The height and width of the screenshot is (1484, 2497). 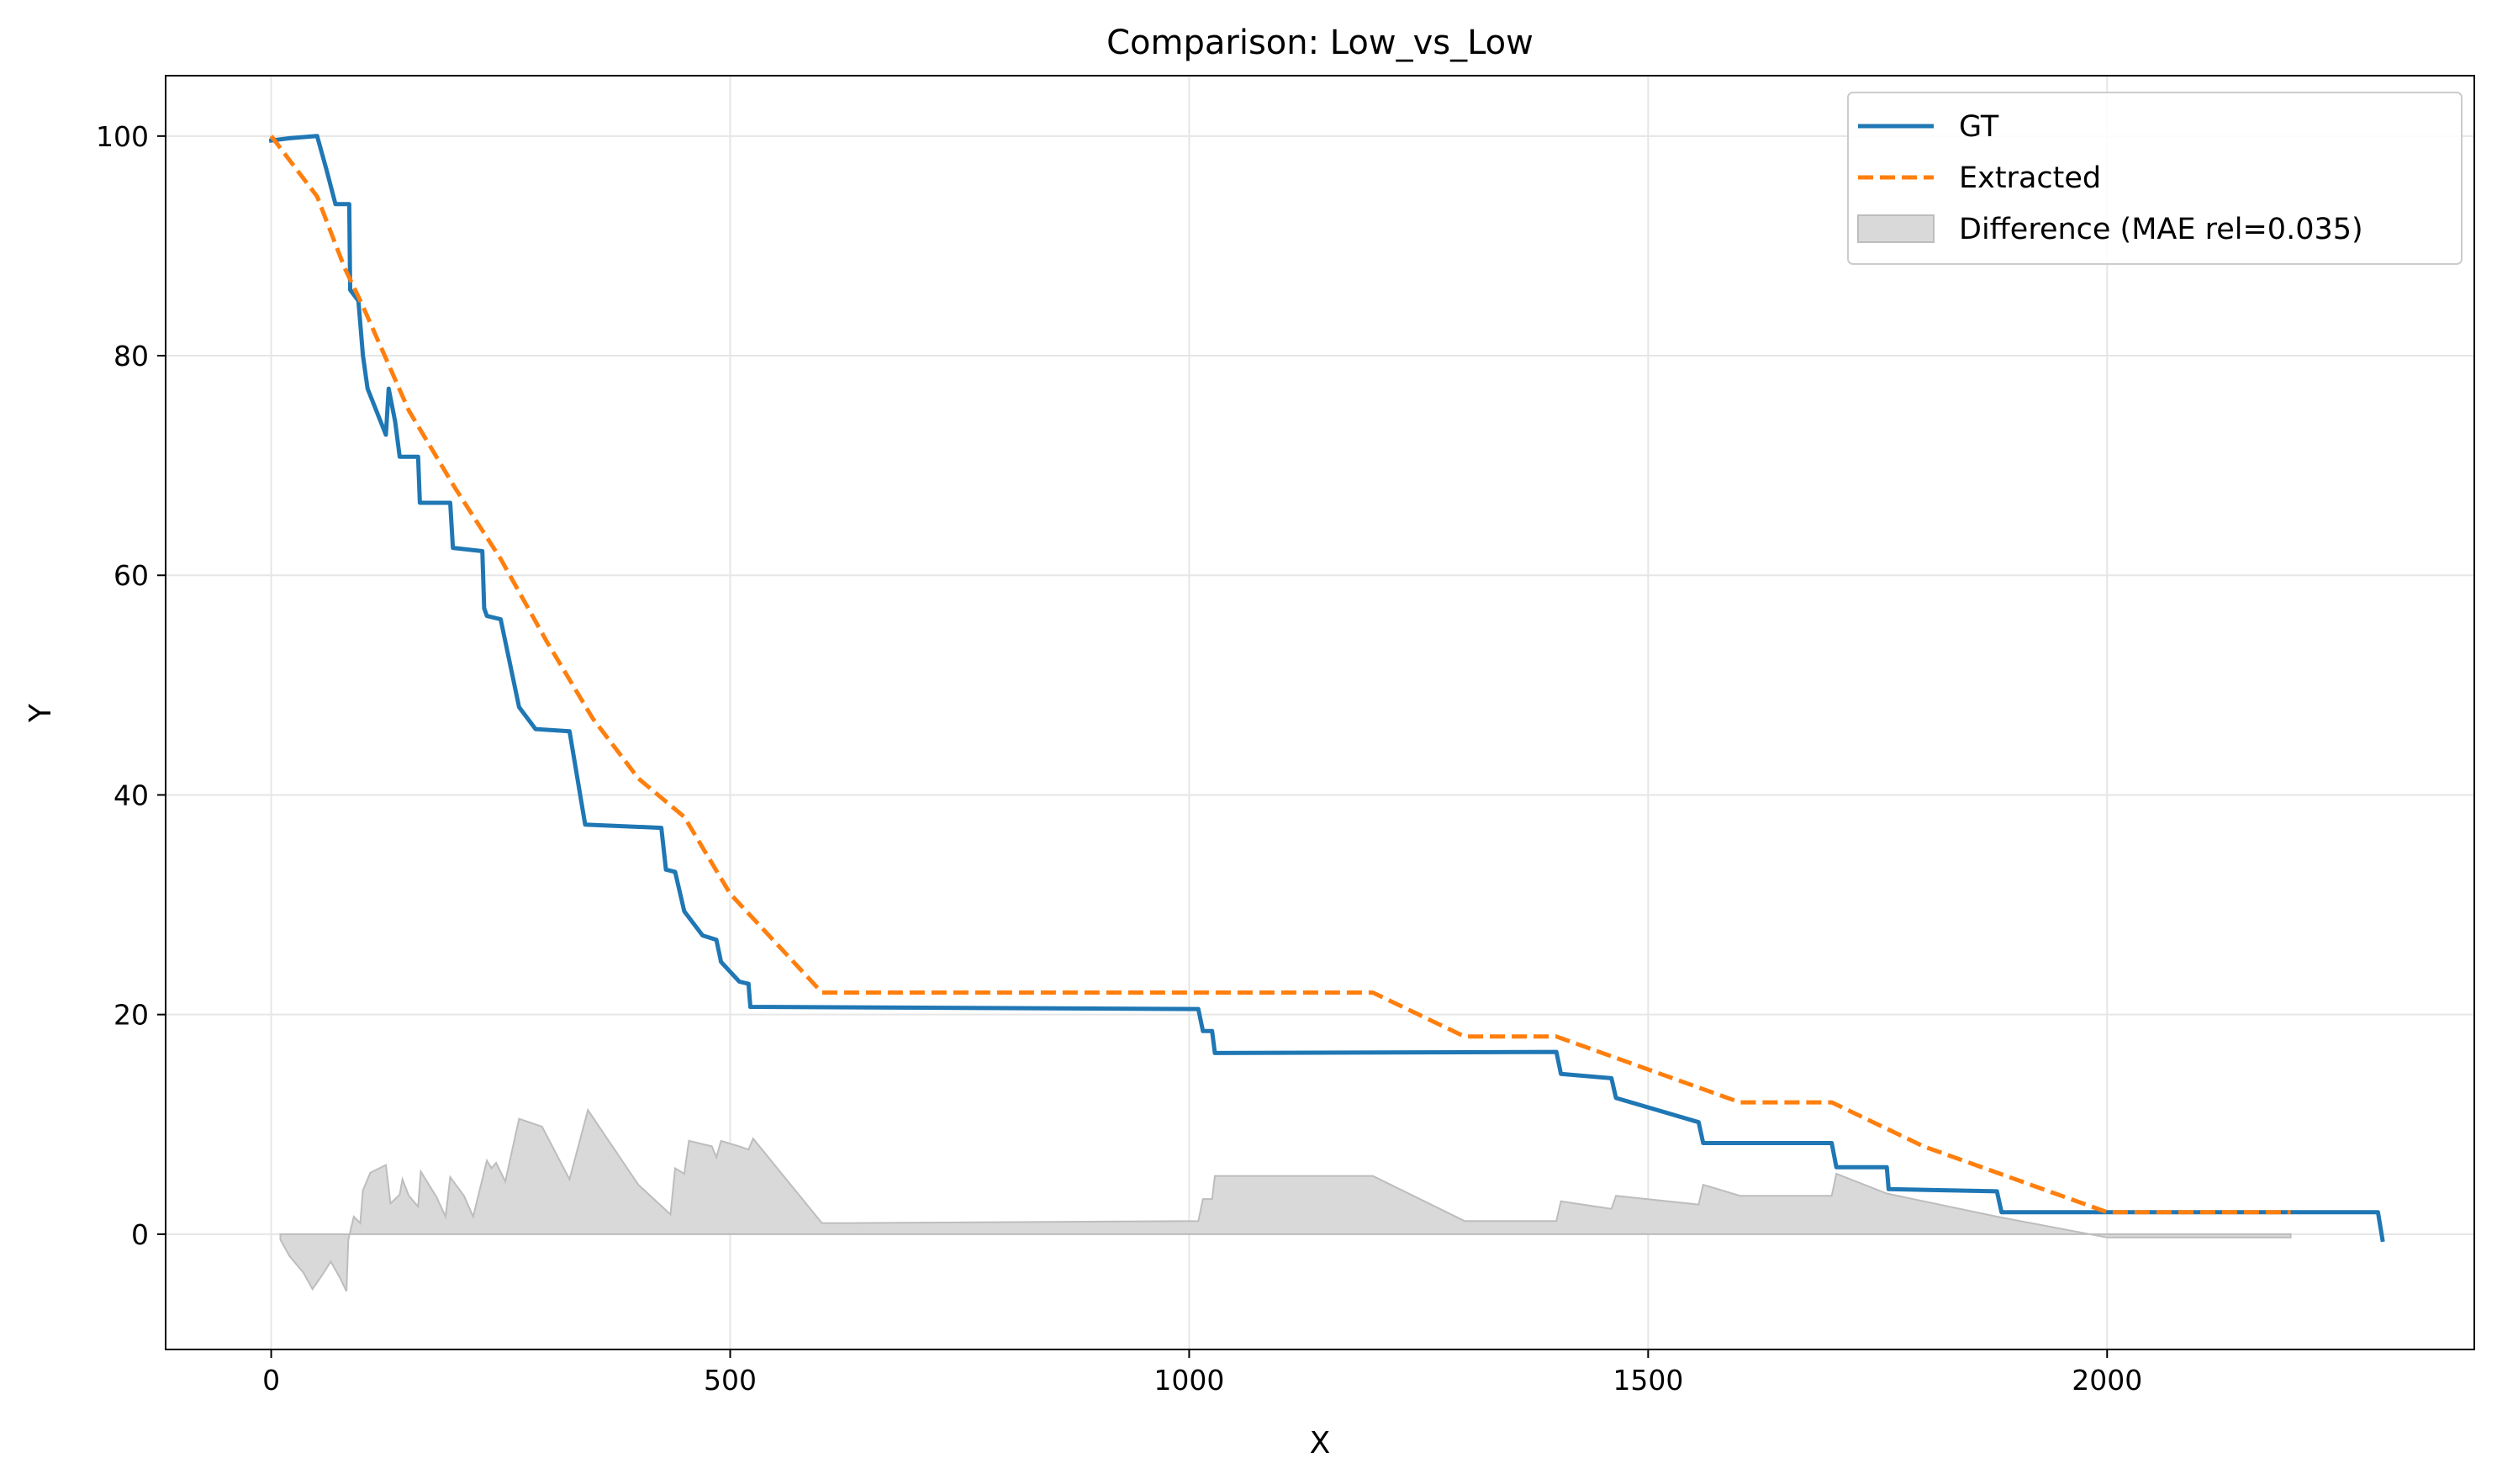 What do you see at coordinates (271, 1380) in the screenshot?
I see `x-tick-label: 0` at bounding box center [271, 1380].